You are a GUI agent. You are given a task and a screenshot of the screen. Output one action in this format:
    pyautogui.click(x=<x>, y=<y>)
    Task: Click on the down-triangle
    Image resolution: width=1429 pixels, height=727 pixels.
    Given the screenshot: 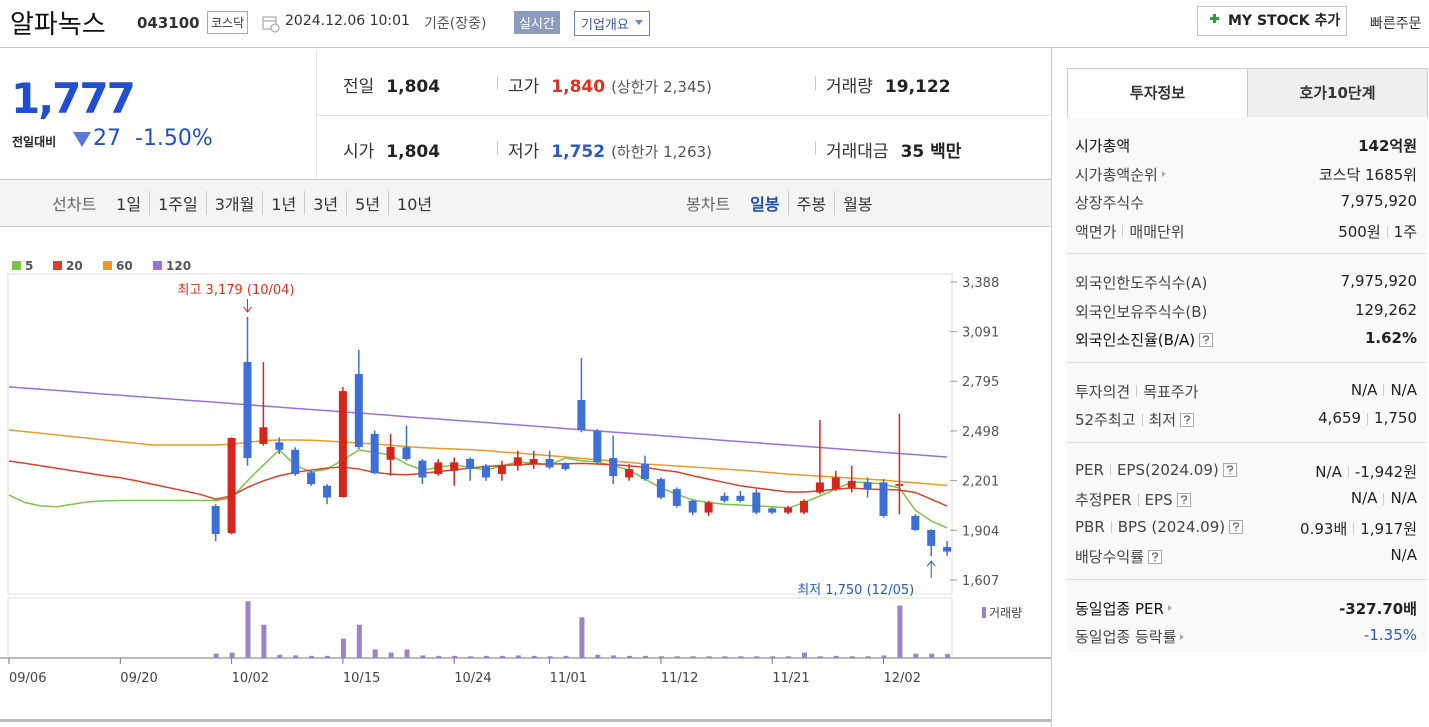 What is the action you would take?
    pyautogui.click(x=82, y=139)
    